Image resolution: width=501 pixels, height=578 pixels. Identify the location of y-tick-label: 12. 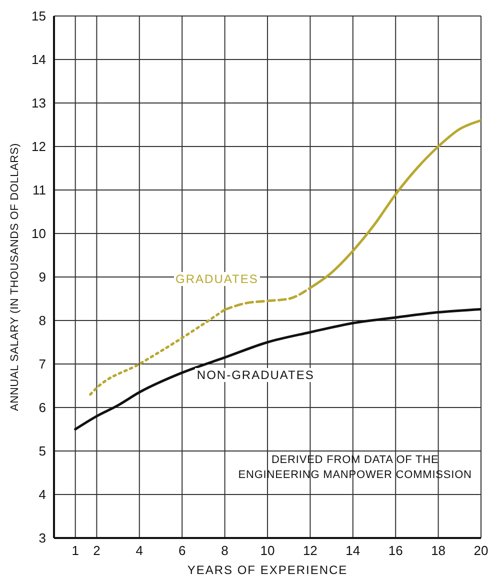
(39, 146).